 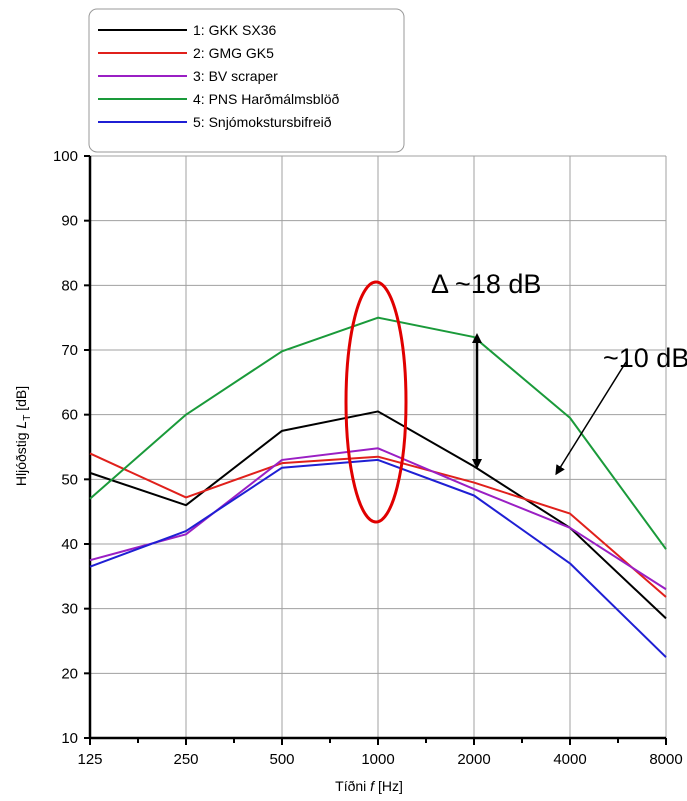 What do you see at coordinates (376, 402) in the screenshot?
I see `highlight-ellipse` at bounding box center [376, 402].